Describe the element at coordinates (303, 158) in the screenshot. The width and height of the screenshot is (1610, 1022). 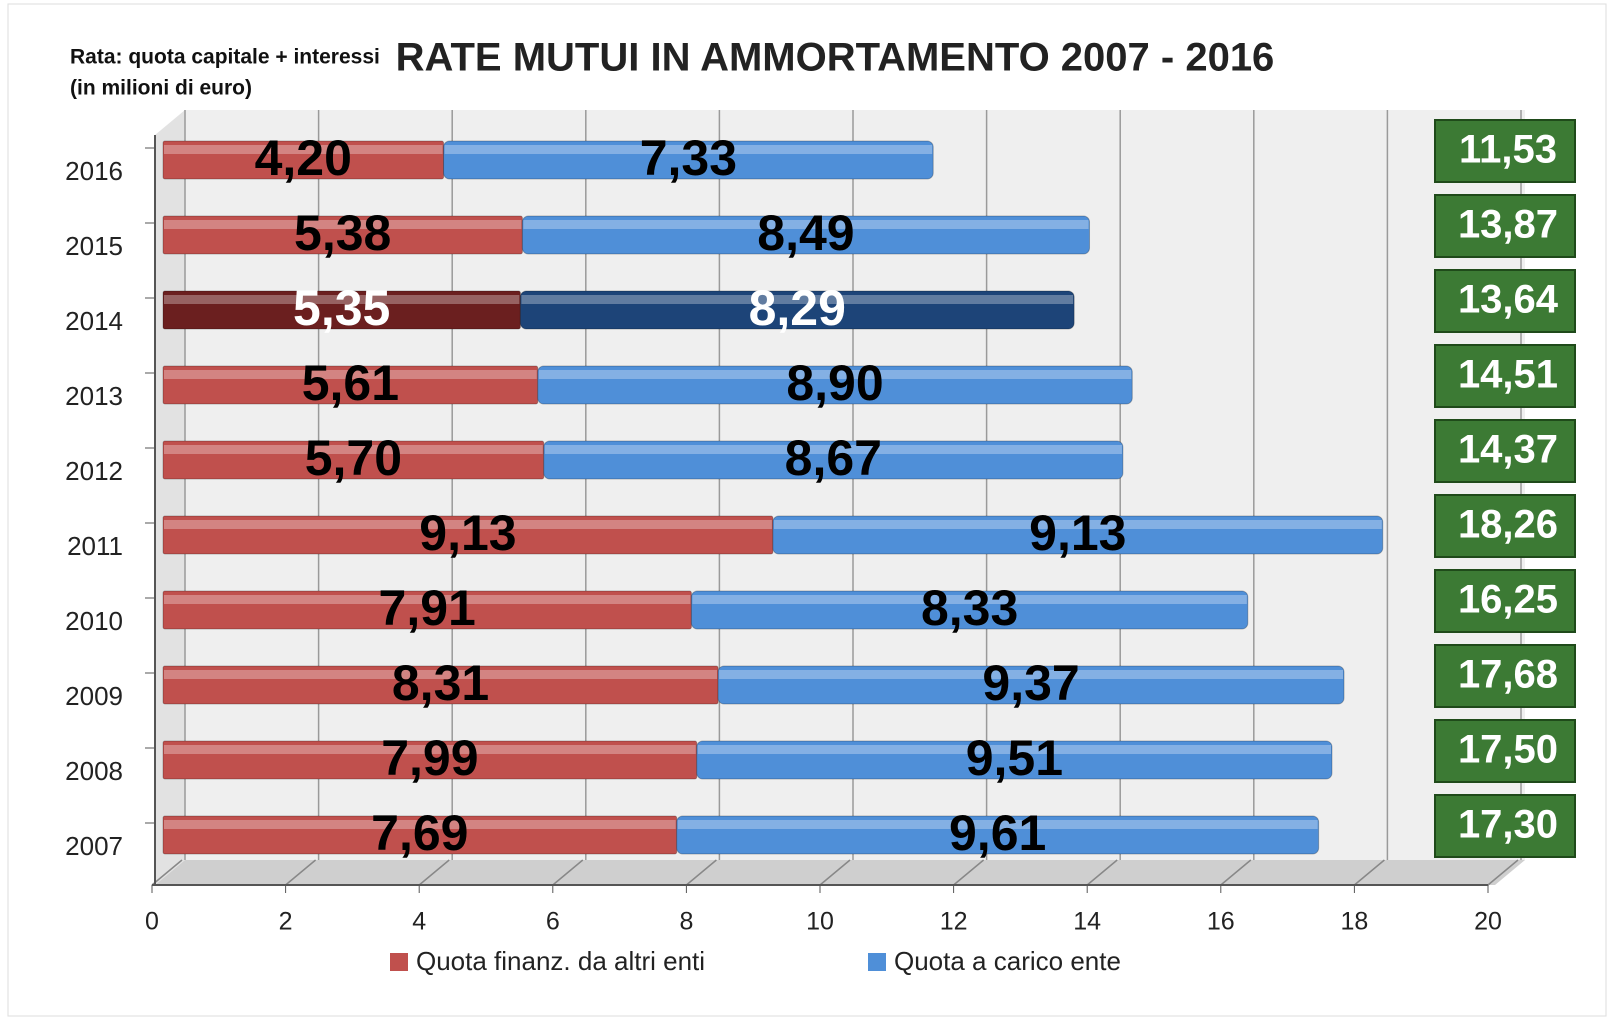
I see `data-label: 4,20` at that location.